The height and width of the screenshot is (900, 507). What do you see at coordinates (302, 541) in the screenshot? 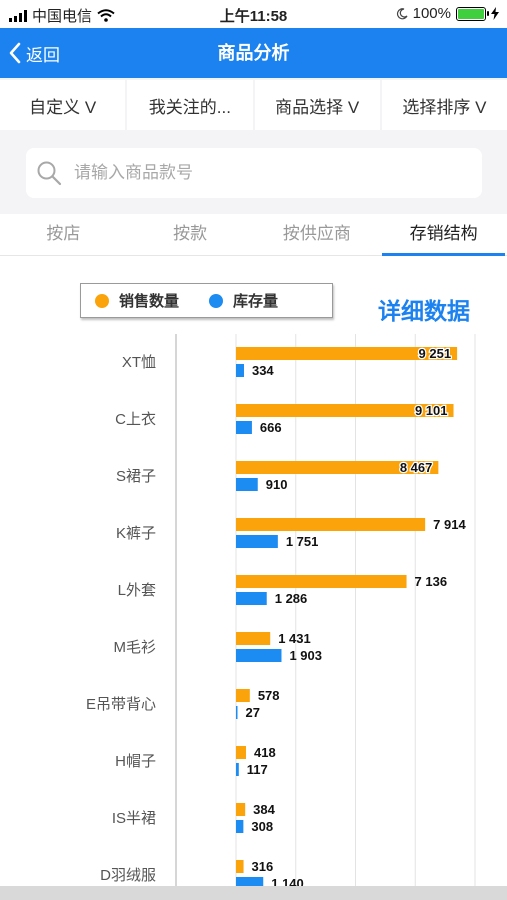
I see `stock-value-label: 1 751` at bounding box center [302, 541].